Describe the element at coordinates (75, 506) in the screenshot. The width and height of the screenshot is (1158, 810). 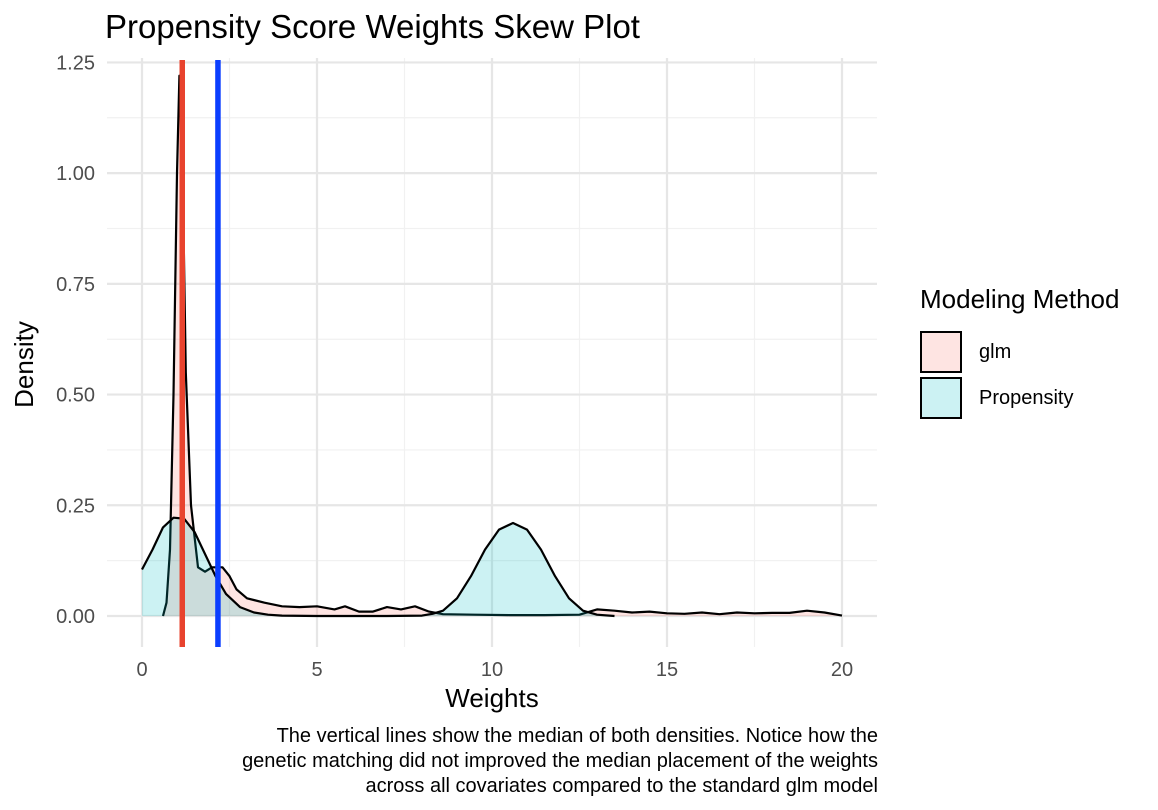
I see `y-tick-label: 0.25` at that location.